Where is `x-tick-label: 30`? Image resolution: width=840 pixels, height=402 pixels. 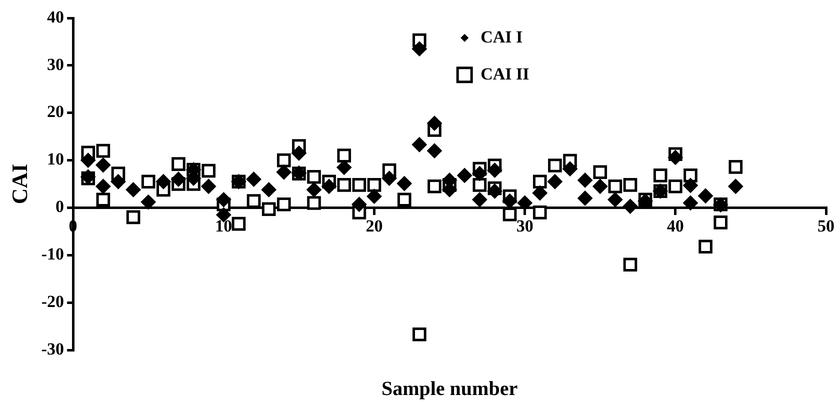
x-tick-label: 30 is located at coordinates (525, 226).